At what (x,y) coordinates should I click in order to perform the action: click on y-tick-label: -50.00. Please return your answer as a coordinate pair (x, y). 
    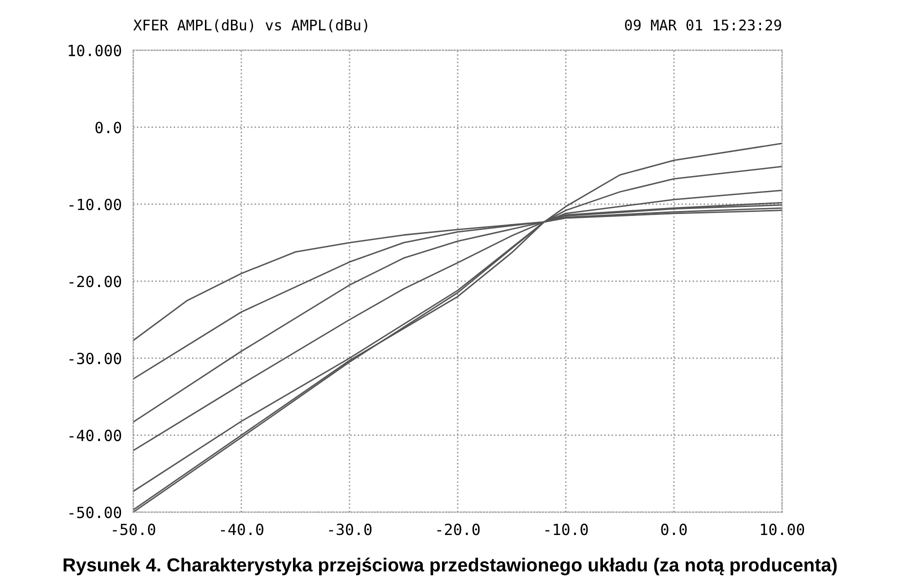
    Looking at the image, I should click on (96, 512).